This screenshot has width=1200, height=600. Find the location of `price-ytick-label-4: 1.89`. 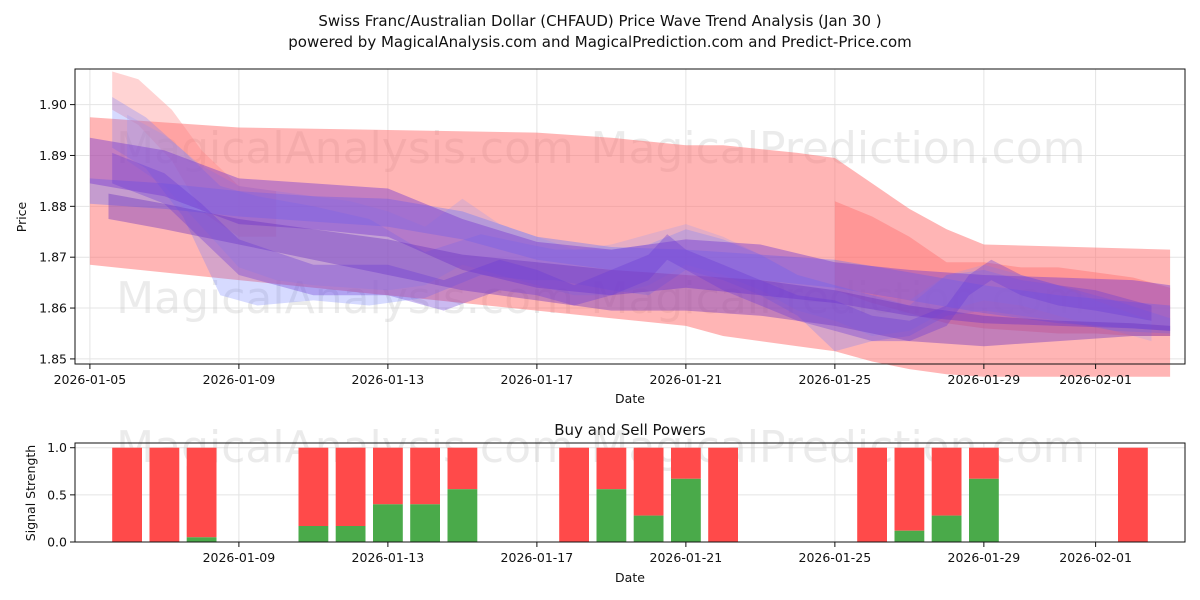

price-ytick-label-4: 1.89 is located at coordinates (53, 155).